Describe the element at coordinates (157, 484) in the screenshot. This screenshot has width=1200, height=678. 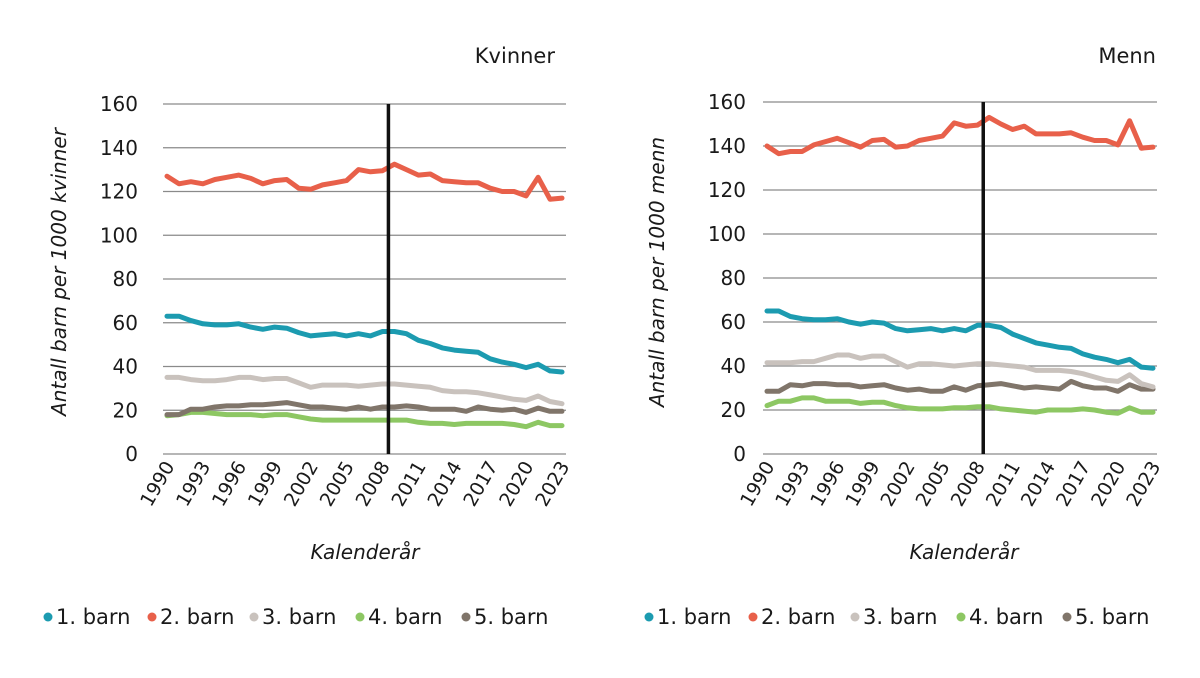
I see `x-tick-label: 1990` at that location.